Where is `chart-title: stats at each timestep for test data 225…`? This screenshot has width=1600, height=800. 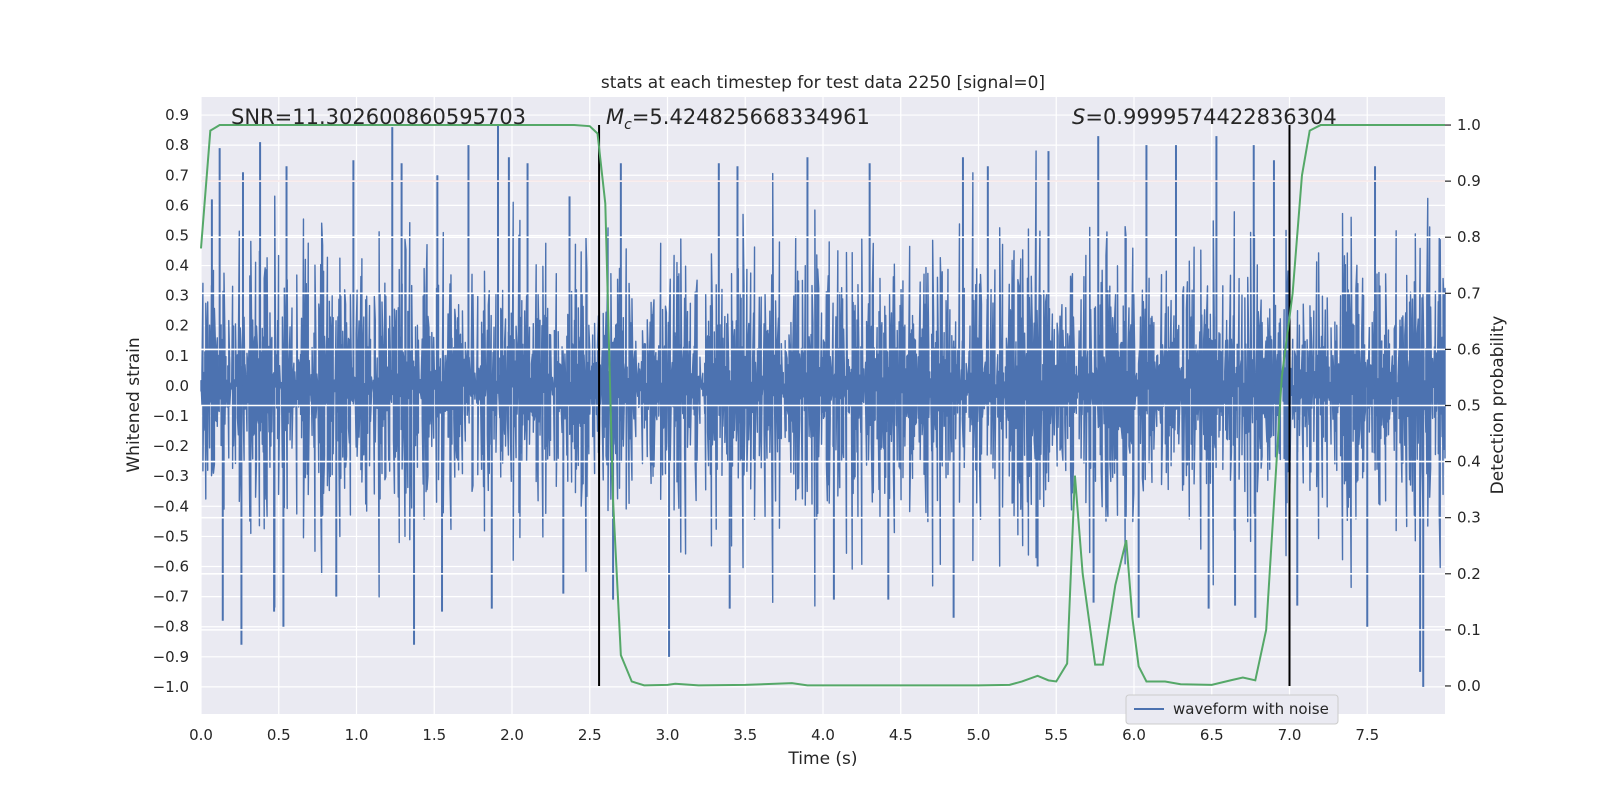
chart-title: stats at each timestep for test data 225… is located at coordinates (823, 83).